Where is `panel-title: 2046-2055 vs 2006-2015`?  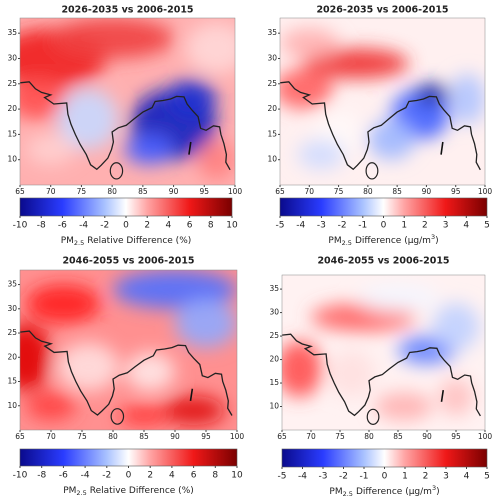 panel-title: 2046-2055 vs 2006-2015 is located at coordinates (128, 261).